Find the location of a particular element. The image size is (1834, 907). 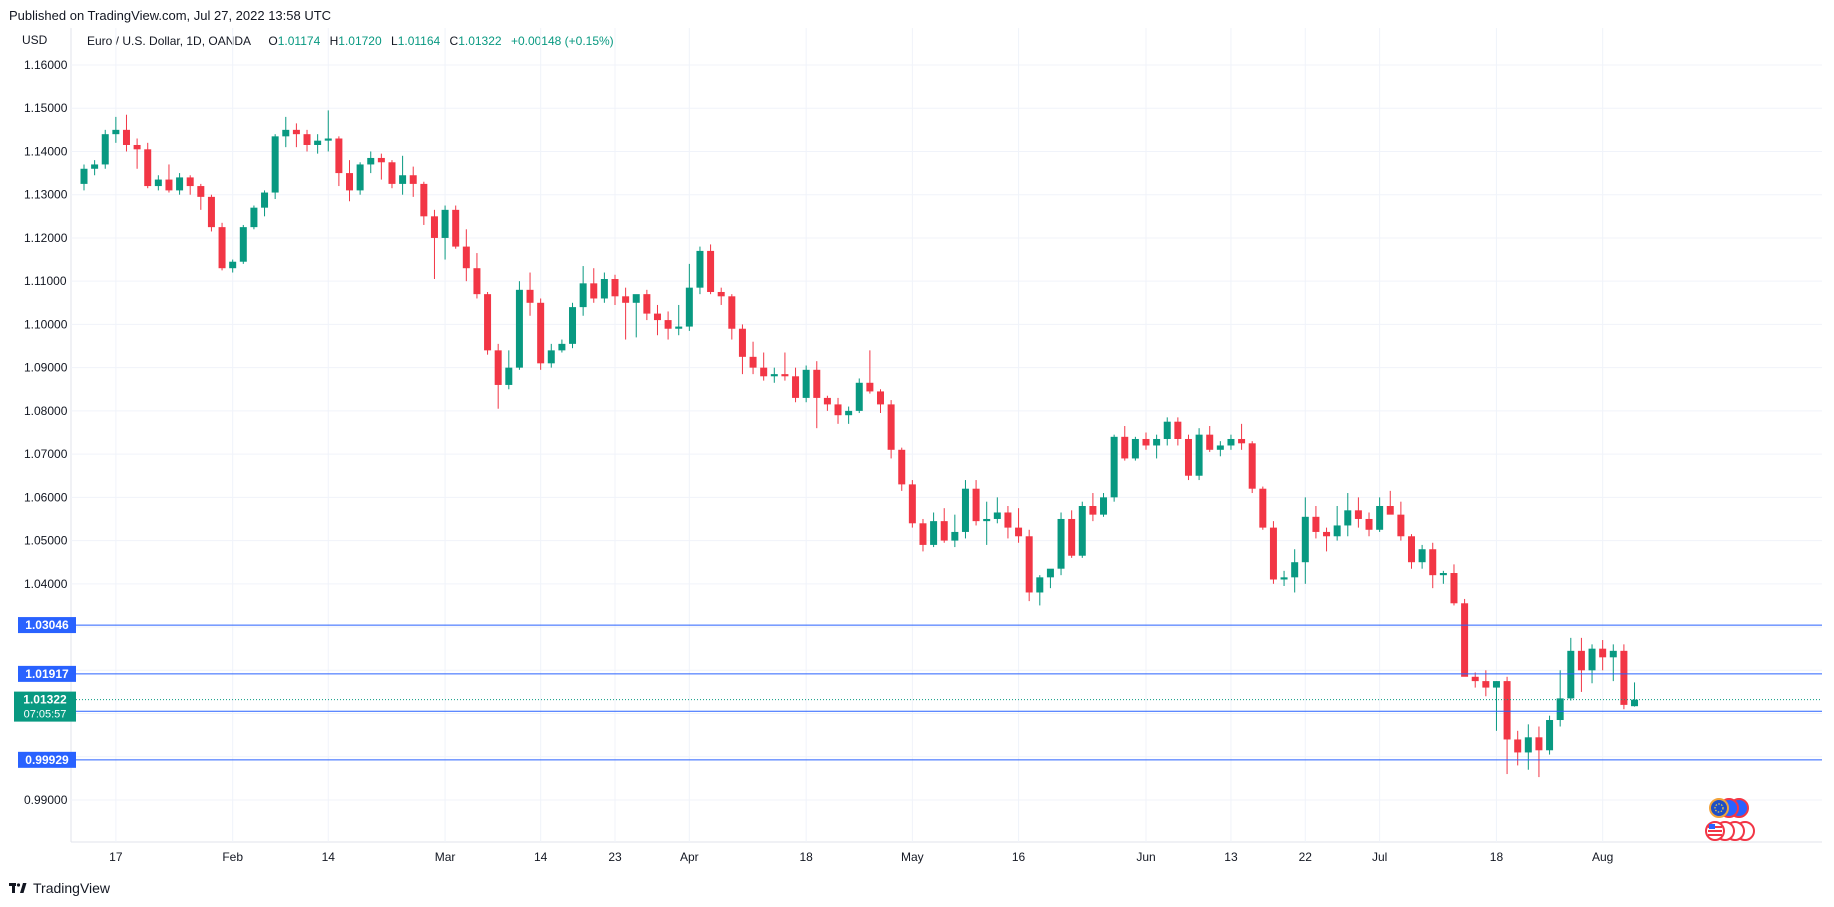

x-tick-label: Apr is located at coordinates (689, 857).